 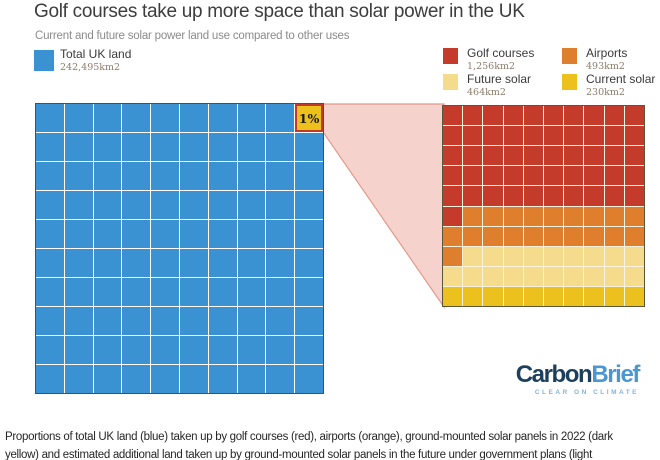 I want to click on legend-label-future-solar: Future solar, so click(x=499, y=79).